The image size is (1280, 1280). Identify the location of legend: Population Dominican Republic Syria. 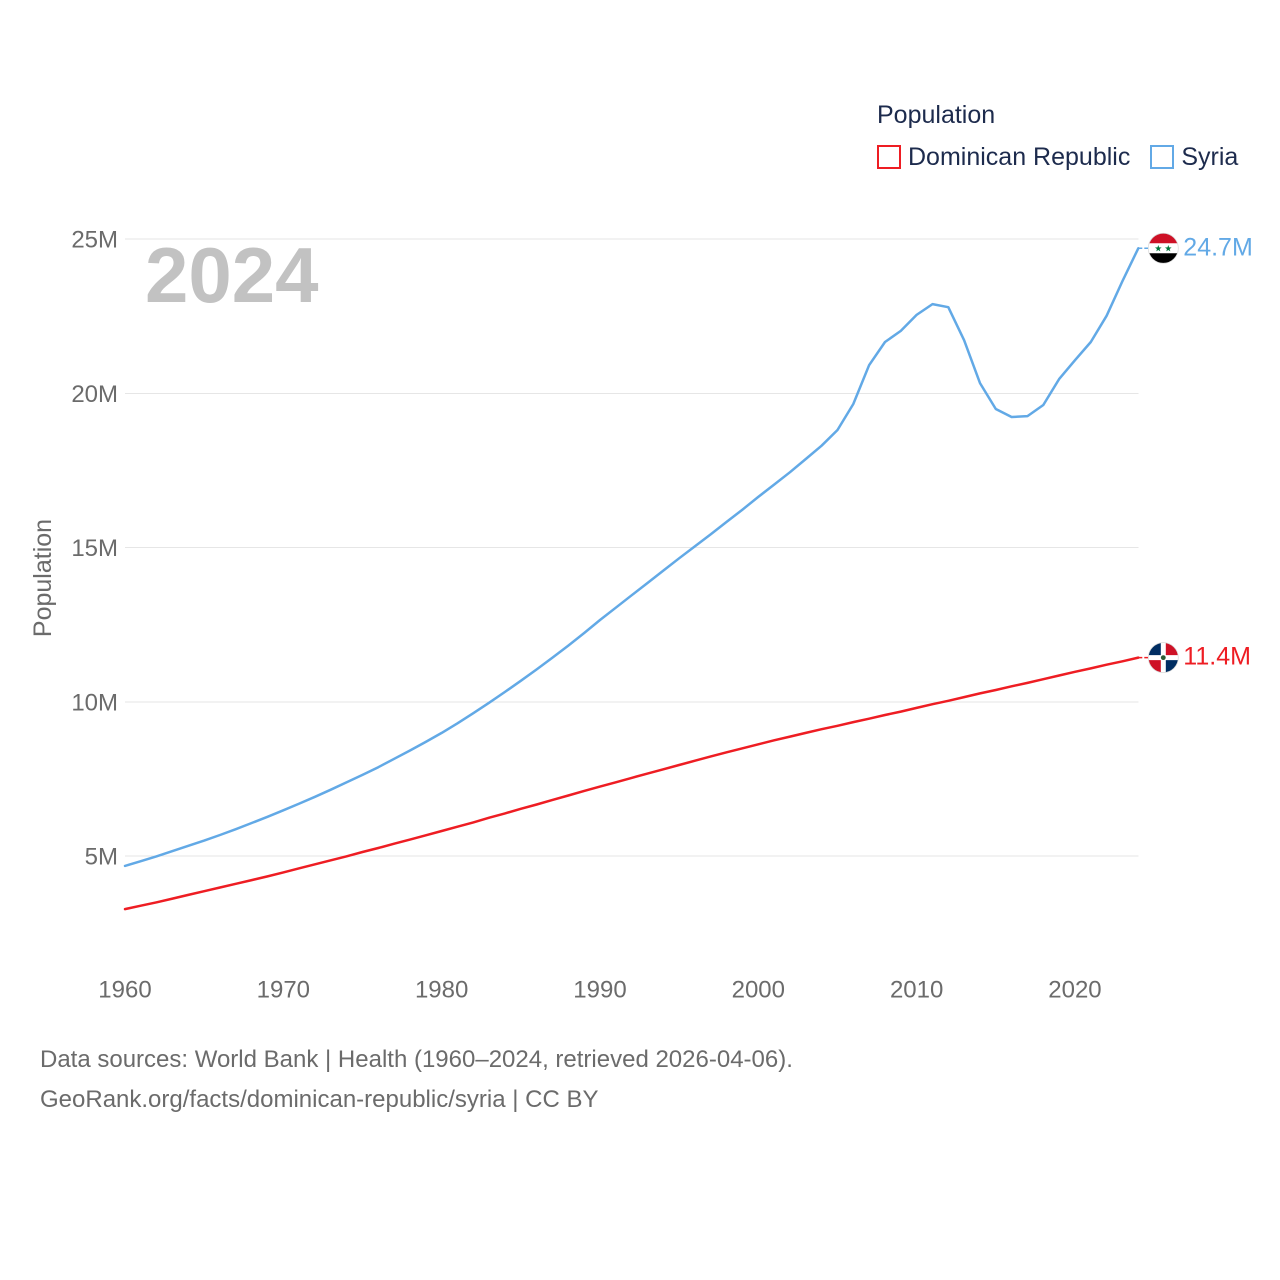
(1057, 136).